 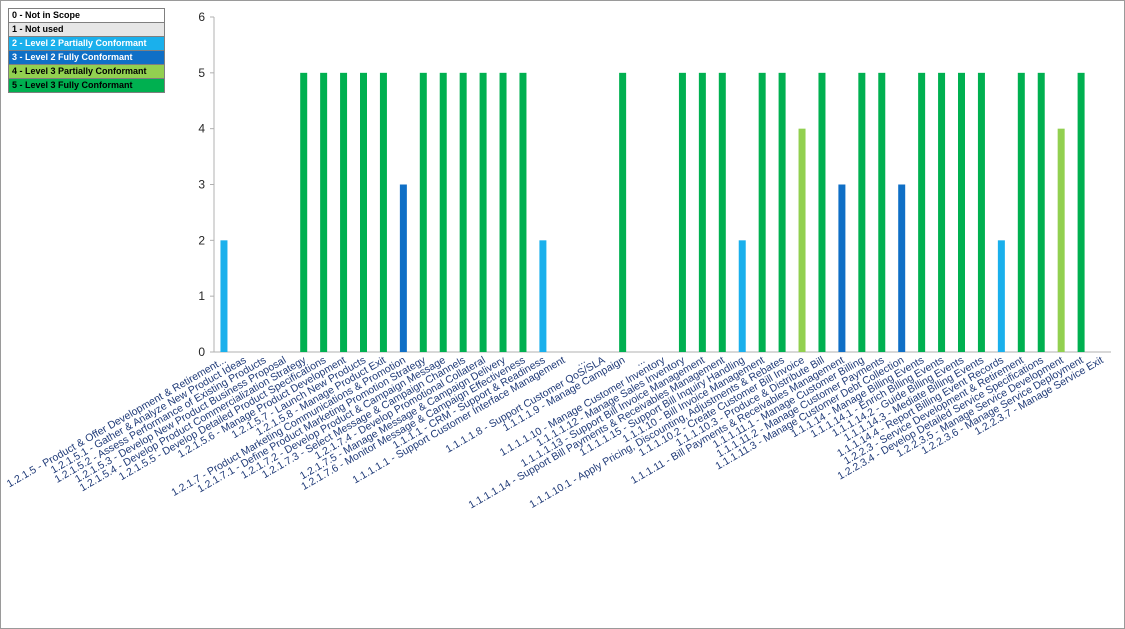 I want to click on y-tick-label: 3, so click(x=201, y=185).